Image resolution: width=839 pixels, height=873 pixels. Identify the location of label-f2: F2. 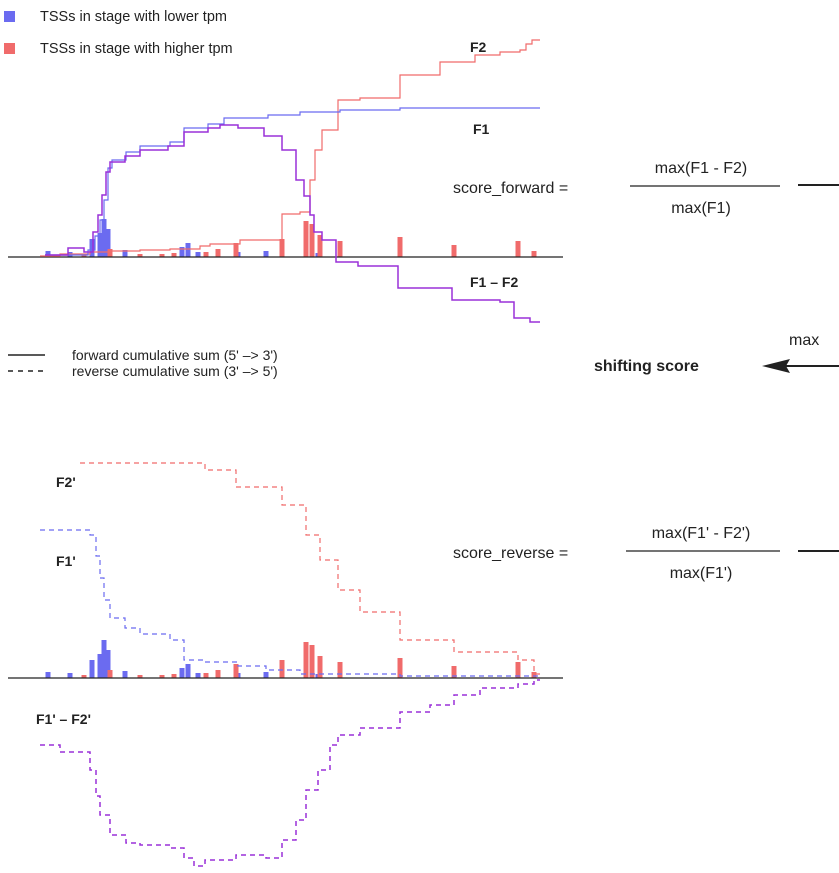
(478, 47).